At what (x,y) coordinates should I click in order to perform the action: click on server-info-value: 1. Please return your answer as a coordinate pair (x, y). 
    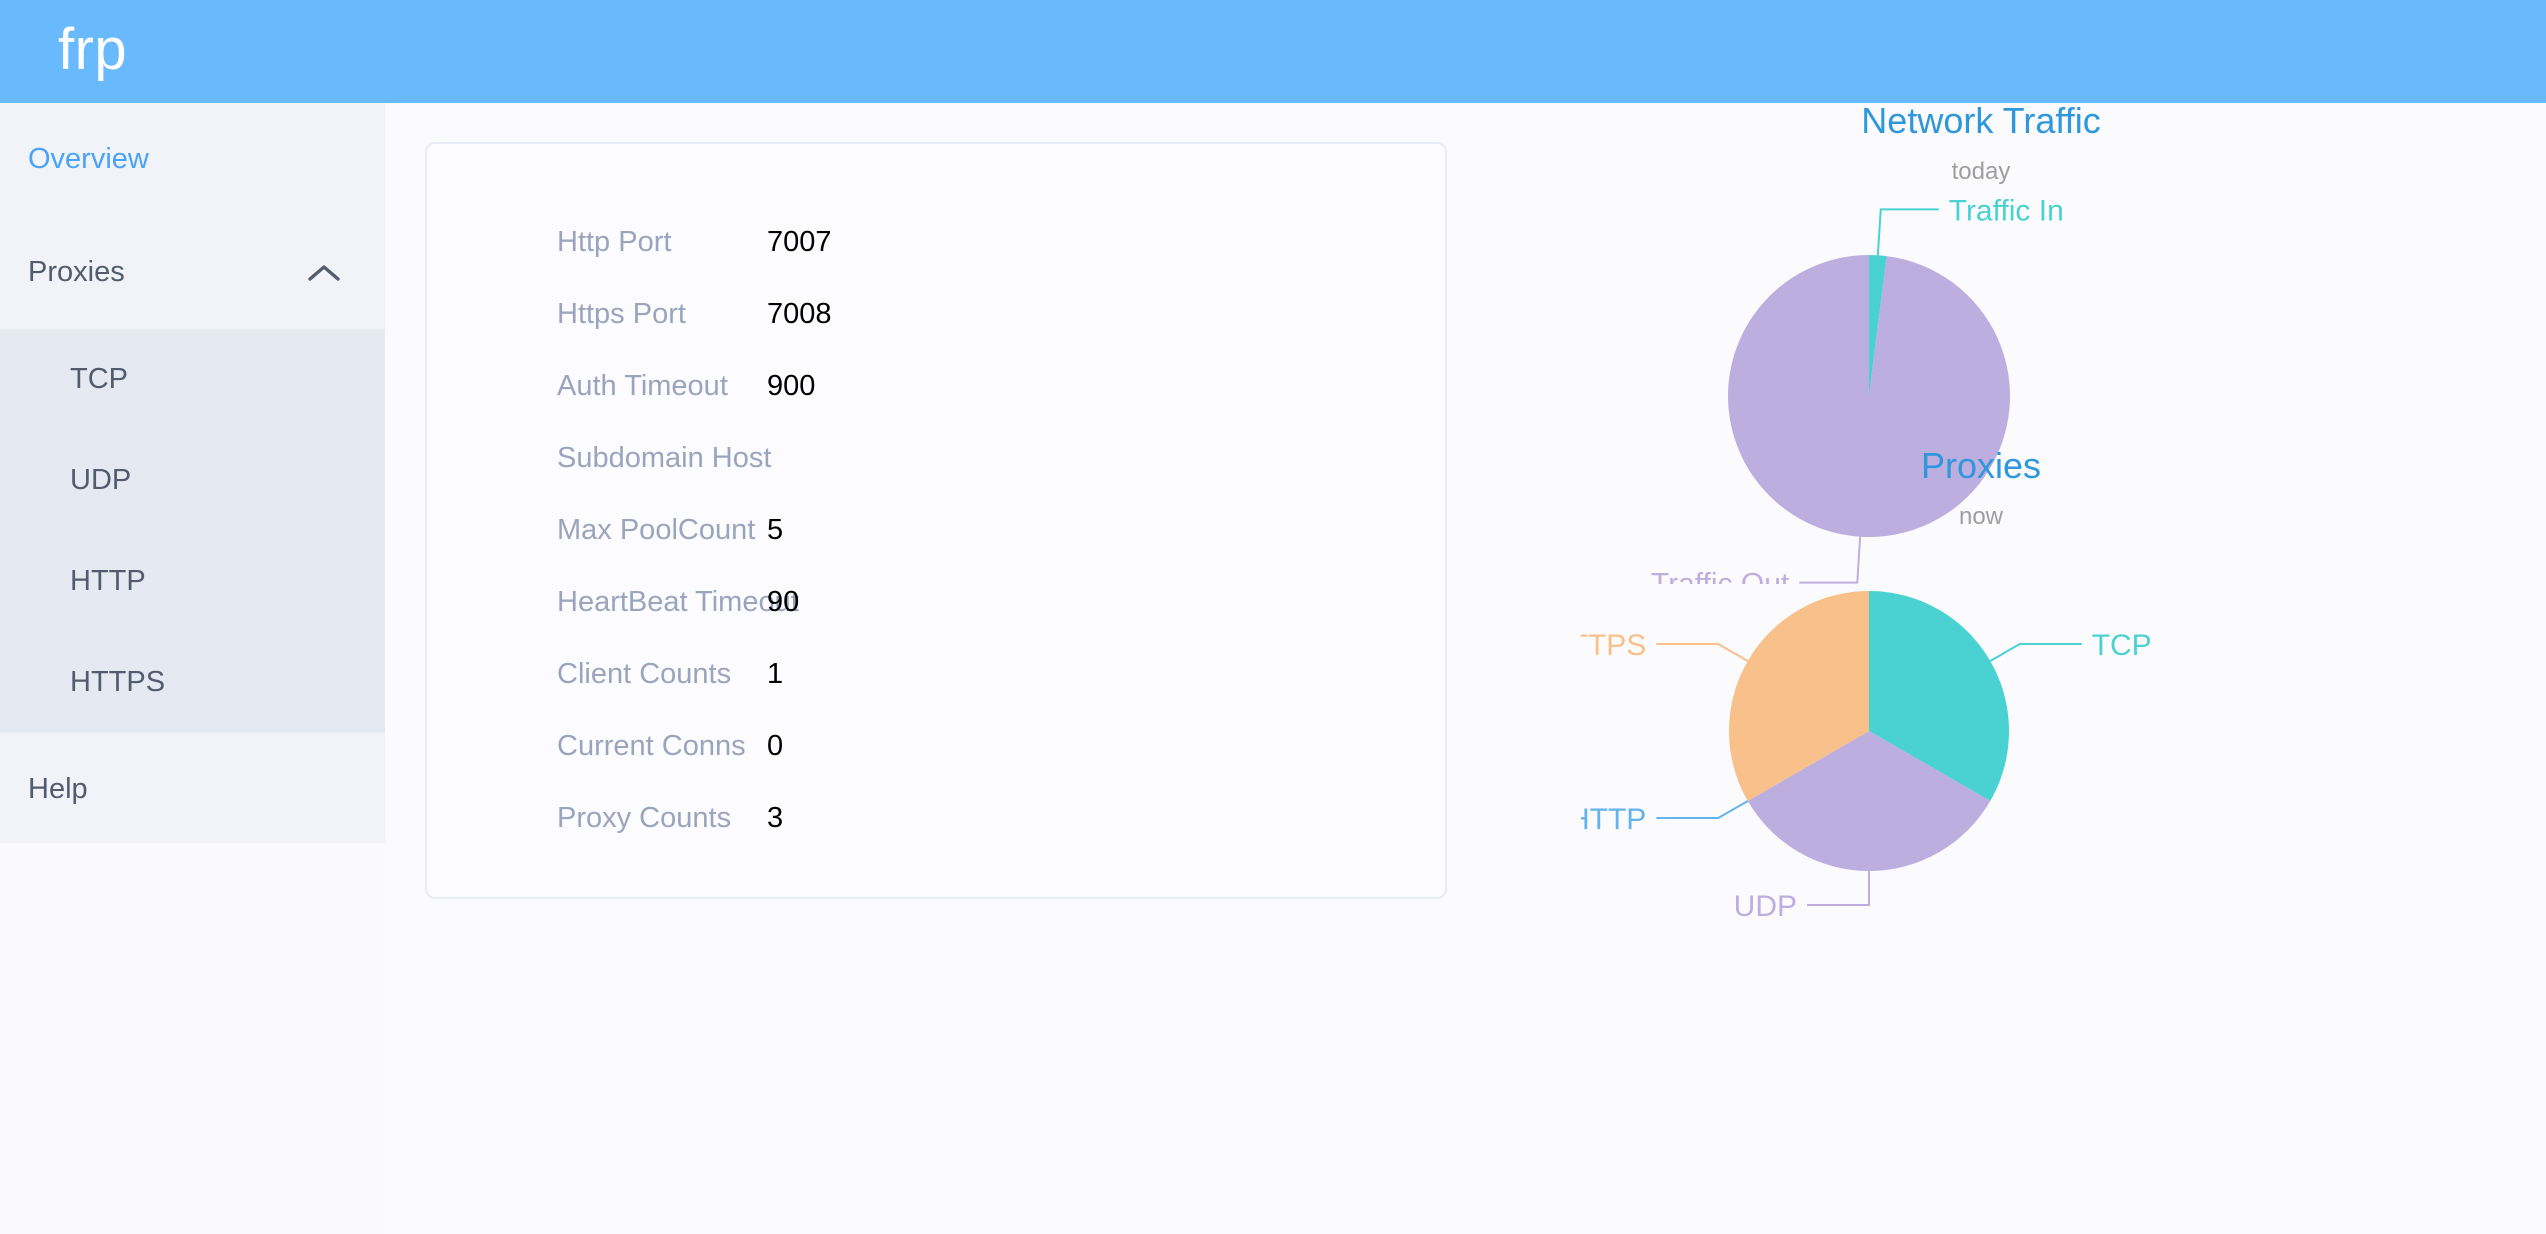
    Looking at the image, I should click on (775, 673).